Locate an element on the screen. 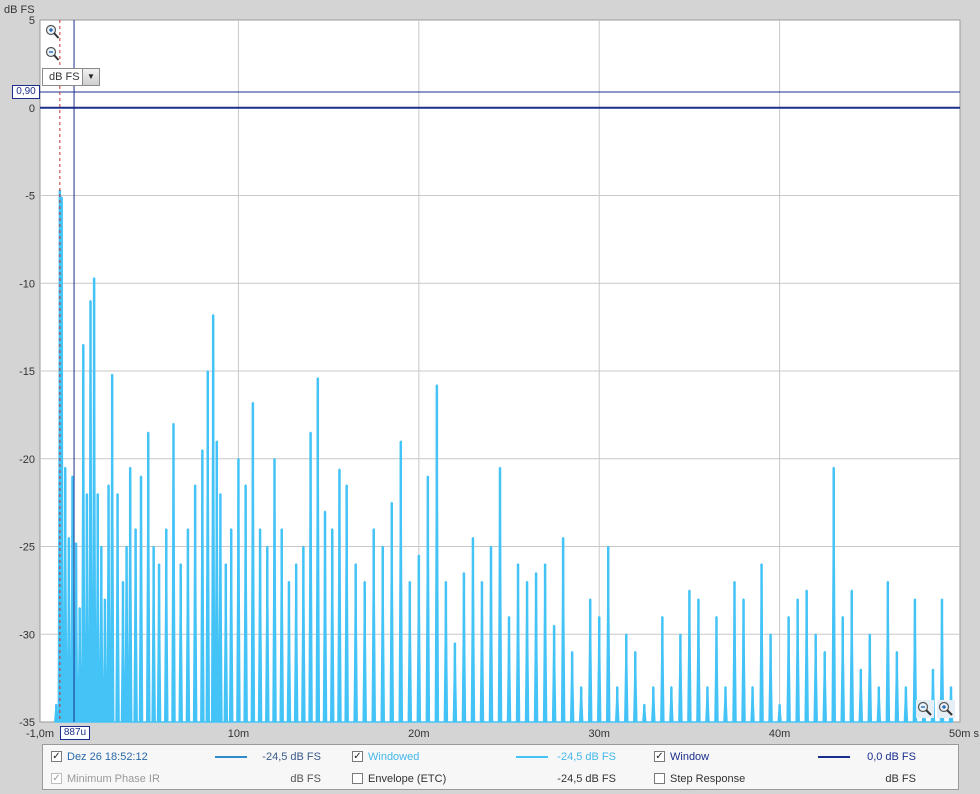 This screenshot has width=980, height=794. chevron-down-icon: ▼ is located at coordinates (90, 77).